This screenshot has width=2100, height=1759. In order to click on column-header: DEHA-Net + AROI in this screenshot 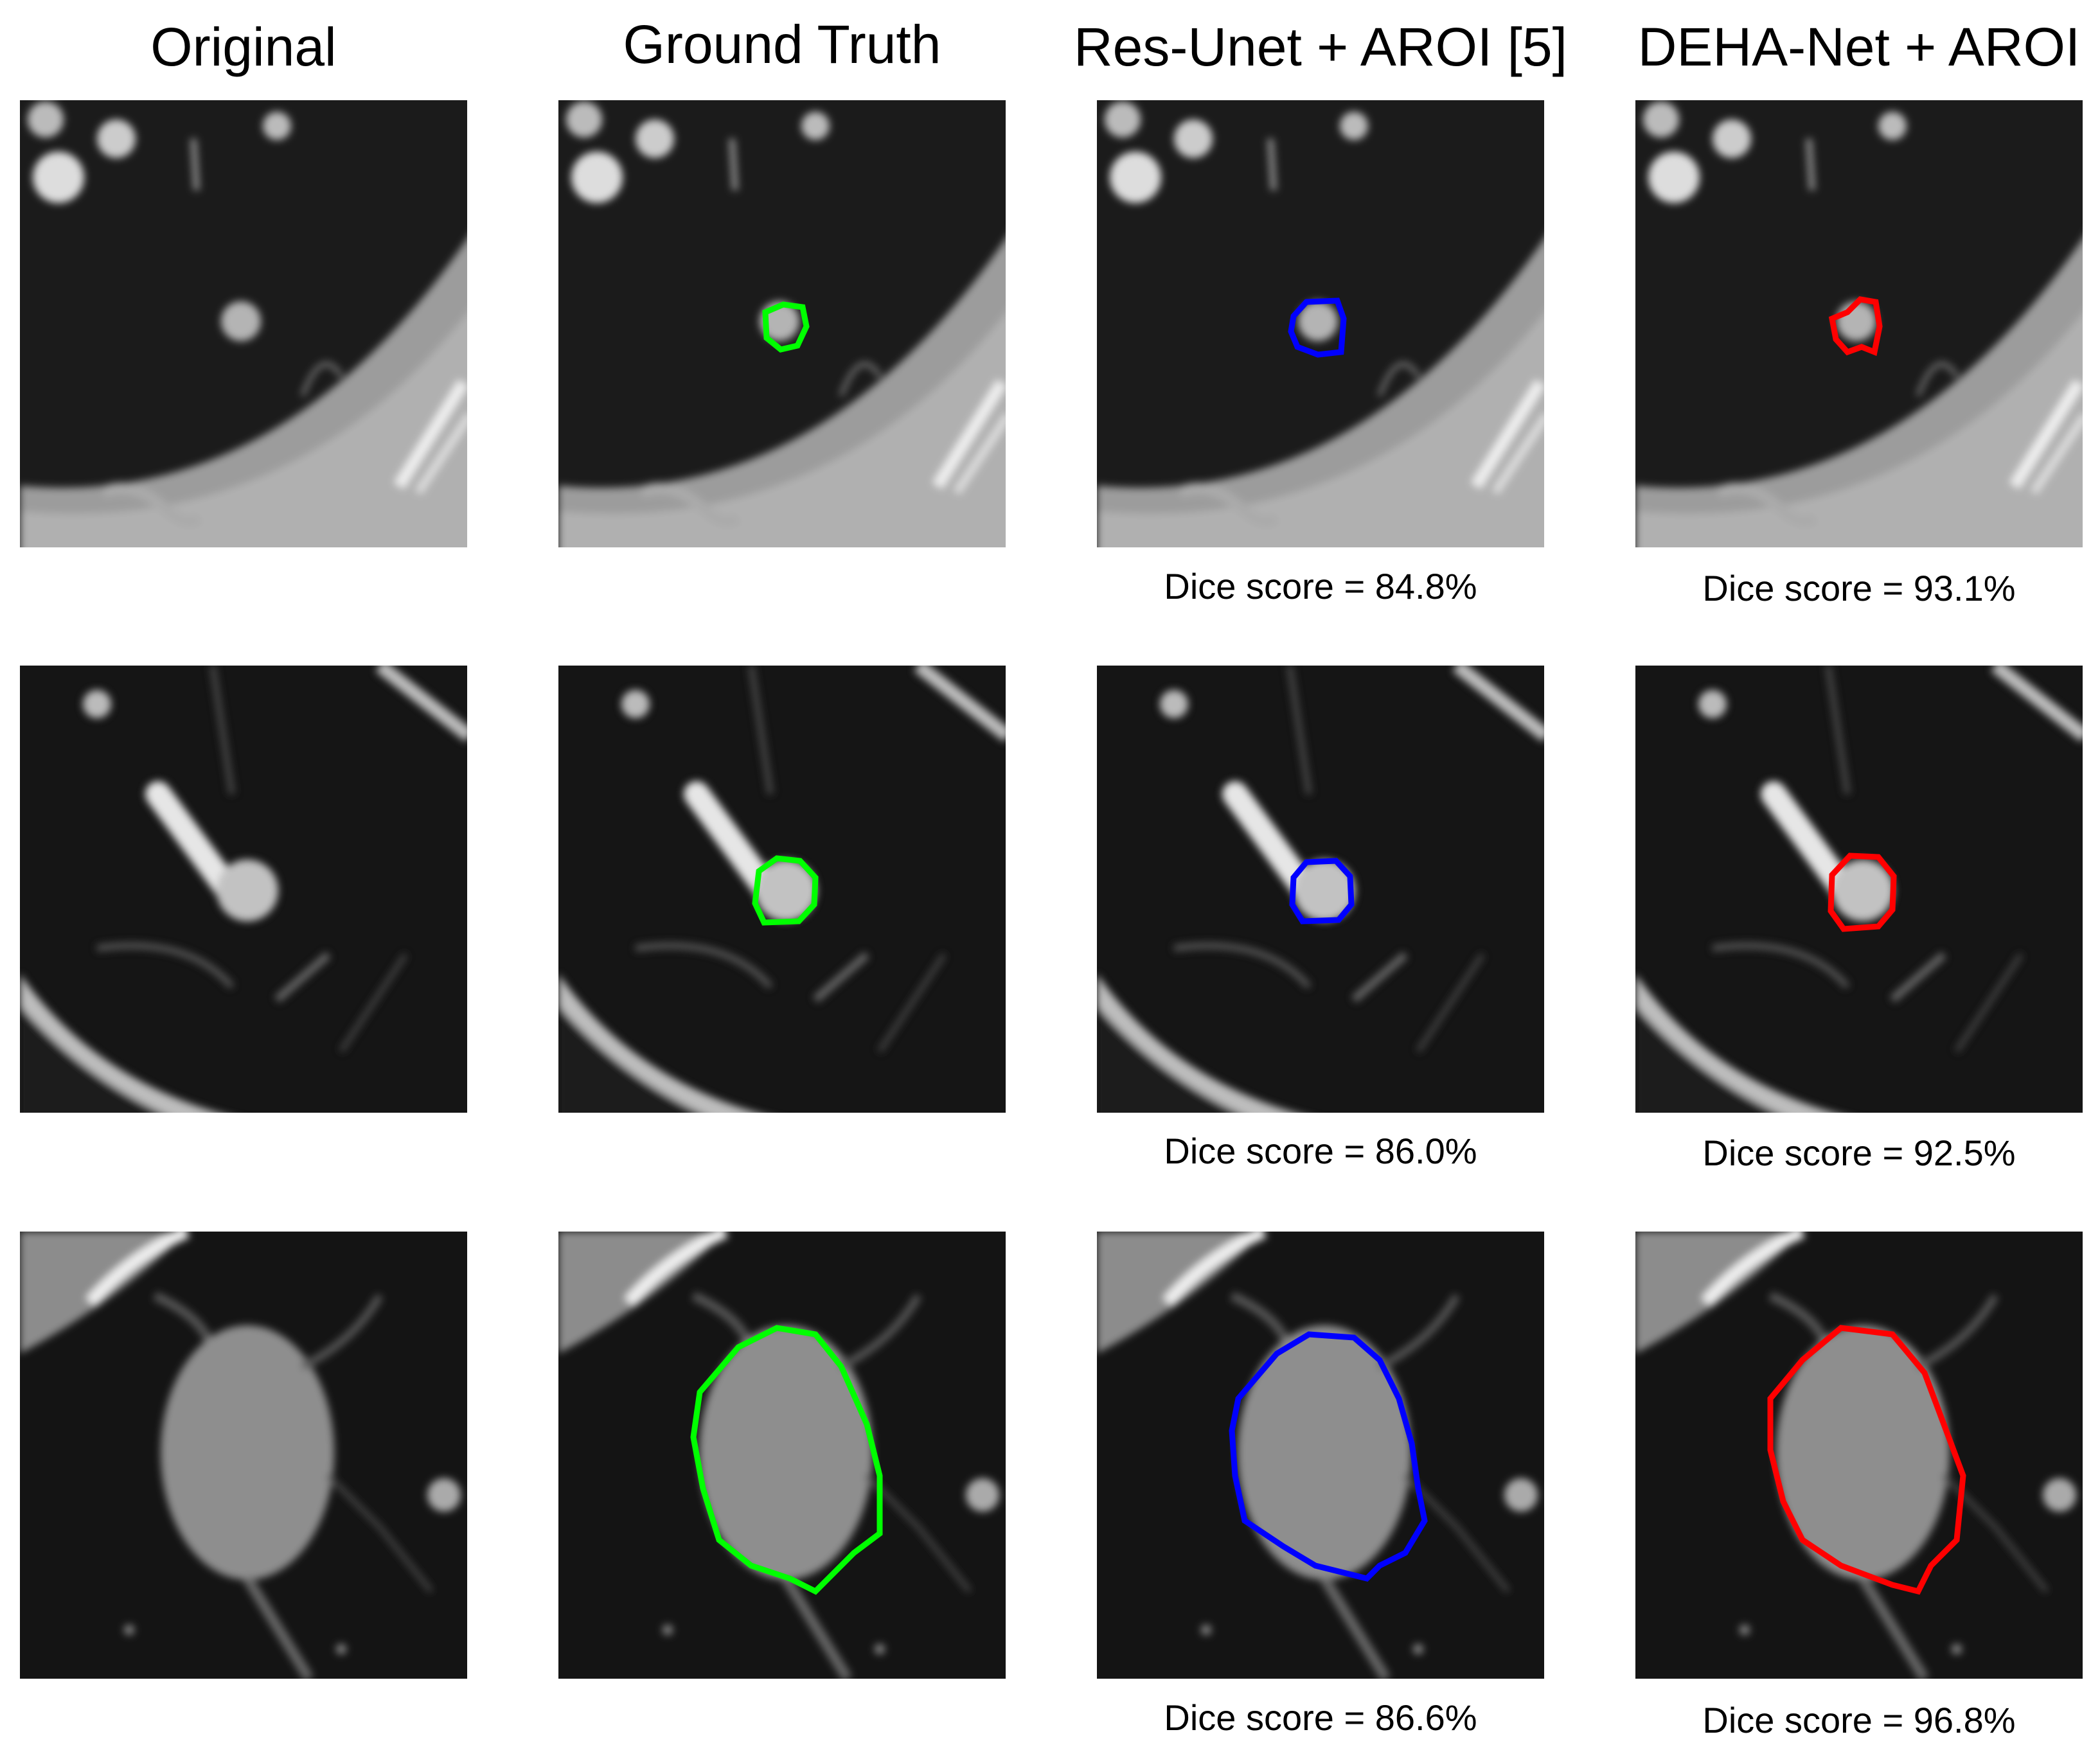, I will do `click(1859, 47)`.